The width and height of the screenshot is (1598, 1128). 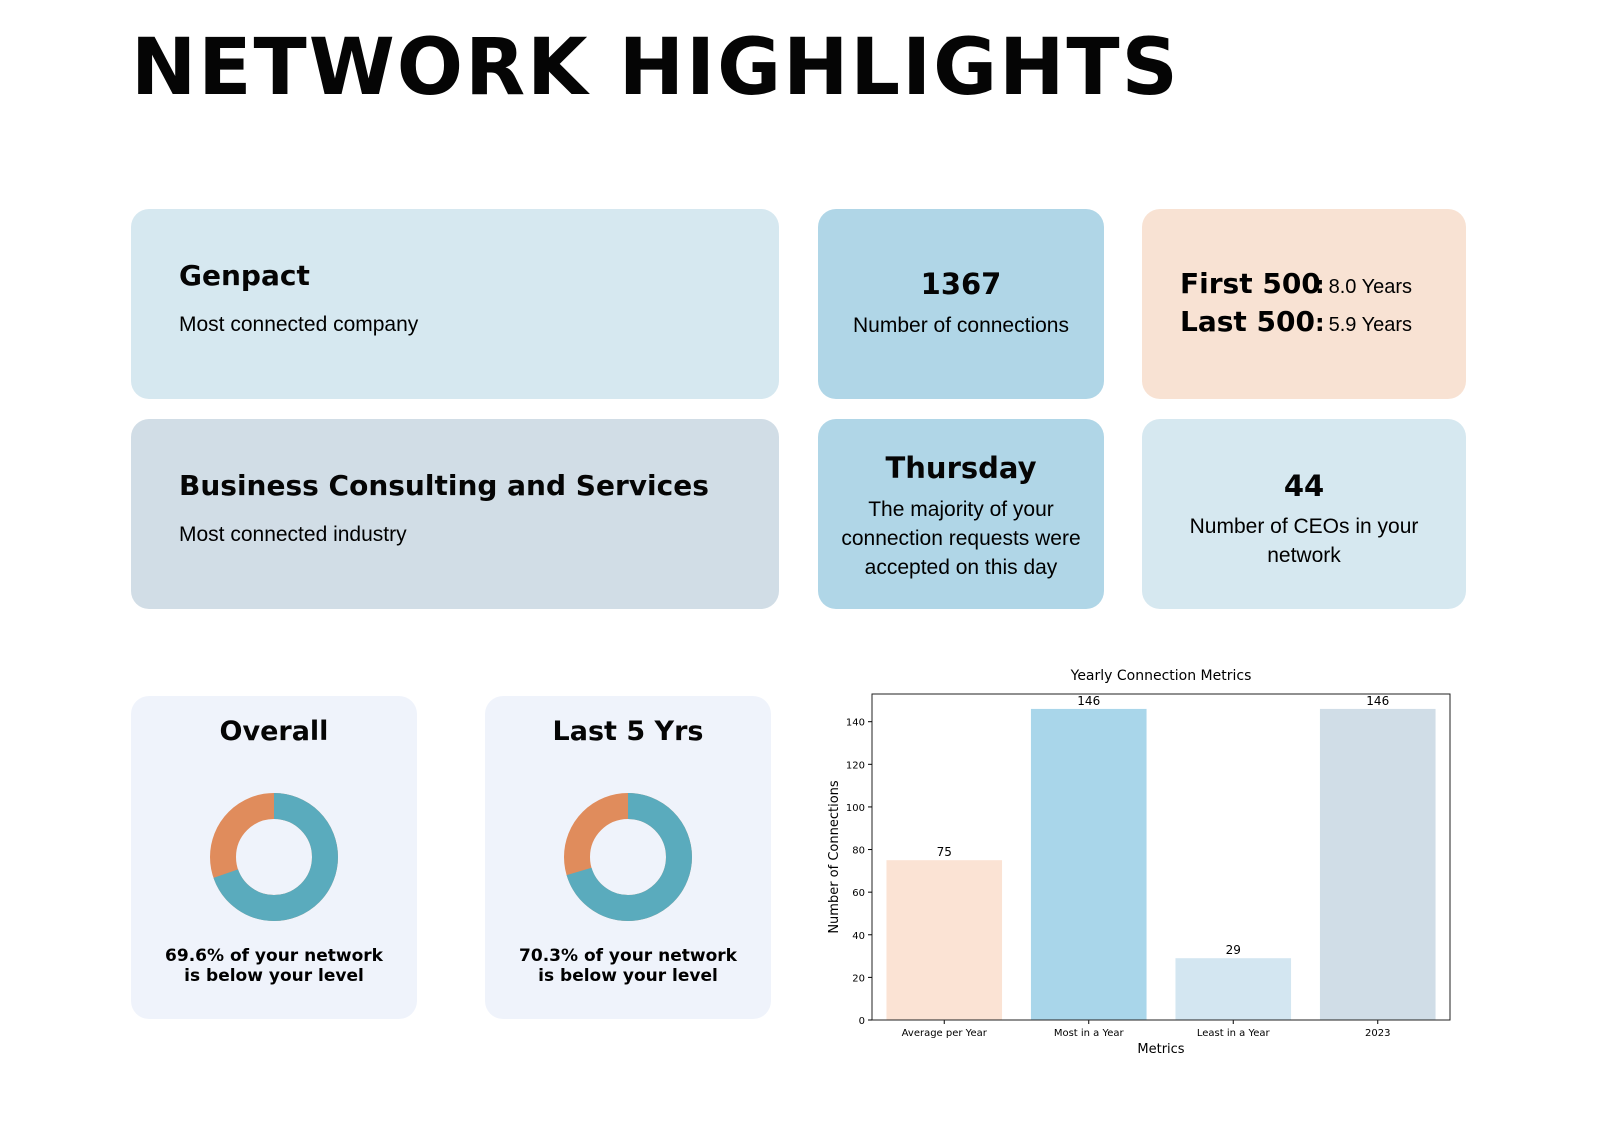 I want to click on y-tick-label: 80, so click(x=858, y=851).